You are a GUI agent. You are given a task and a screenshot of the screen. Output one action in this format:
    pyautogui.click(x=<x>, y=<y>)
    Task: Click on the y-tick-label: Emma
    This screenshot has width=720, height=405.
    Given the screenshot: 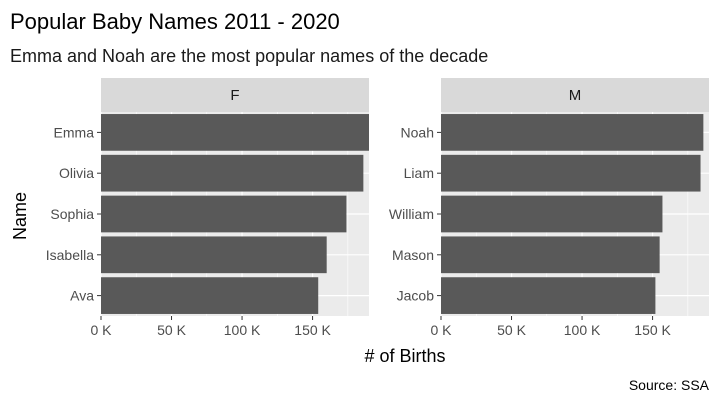 What is the action you would take?
    pyautogui.click(x=74, y=132)
    